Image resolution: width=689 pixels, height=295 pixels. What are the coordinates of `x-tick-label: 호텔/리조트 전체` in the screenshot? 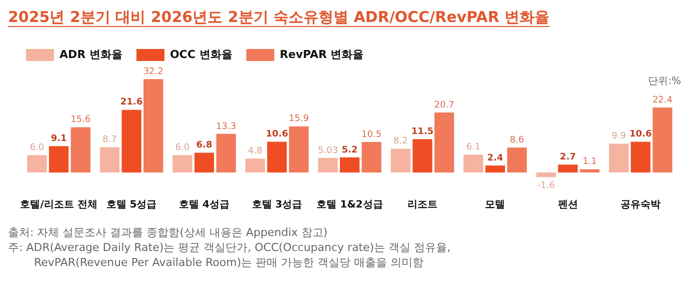 It's located at (59, 205).